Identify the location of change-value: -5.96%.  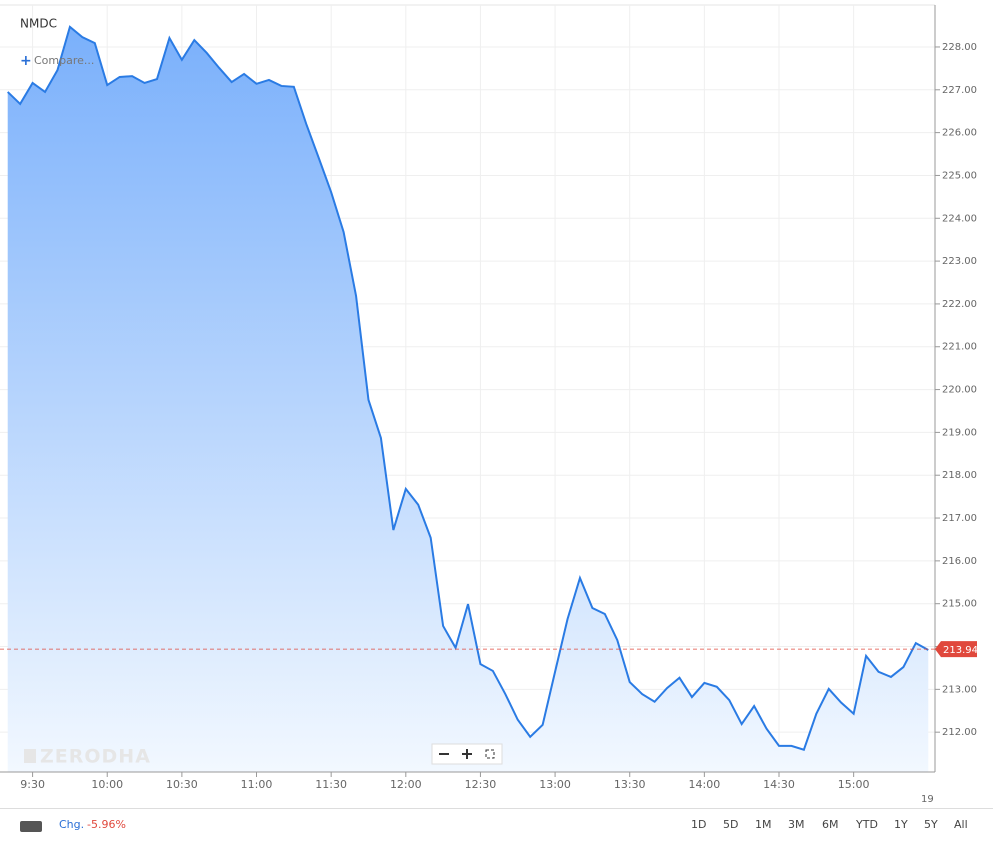
(106, 824).